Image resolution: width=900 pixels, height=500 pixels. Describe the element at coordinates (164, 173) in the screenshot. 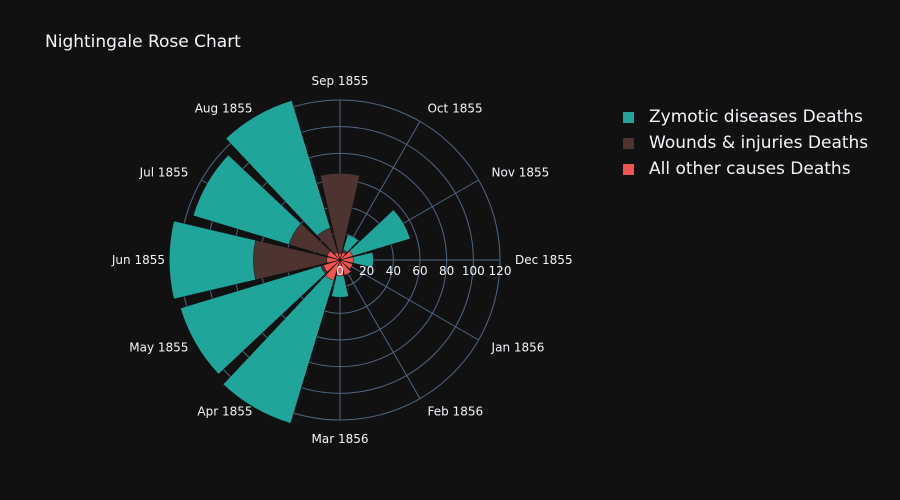

I see `angular-tick-label-5: Jul 1855` at that location.